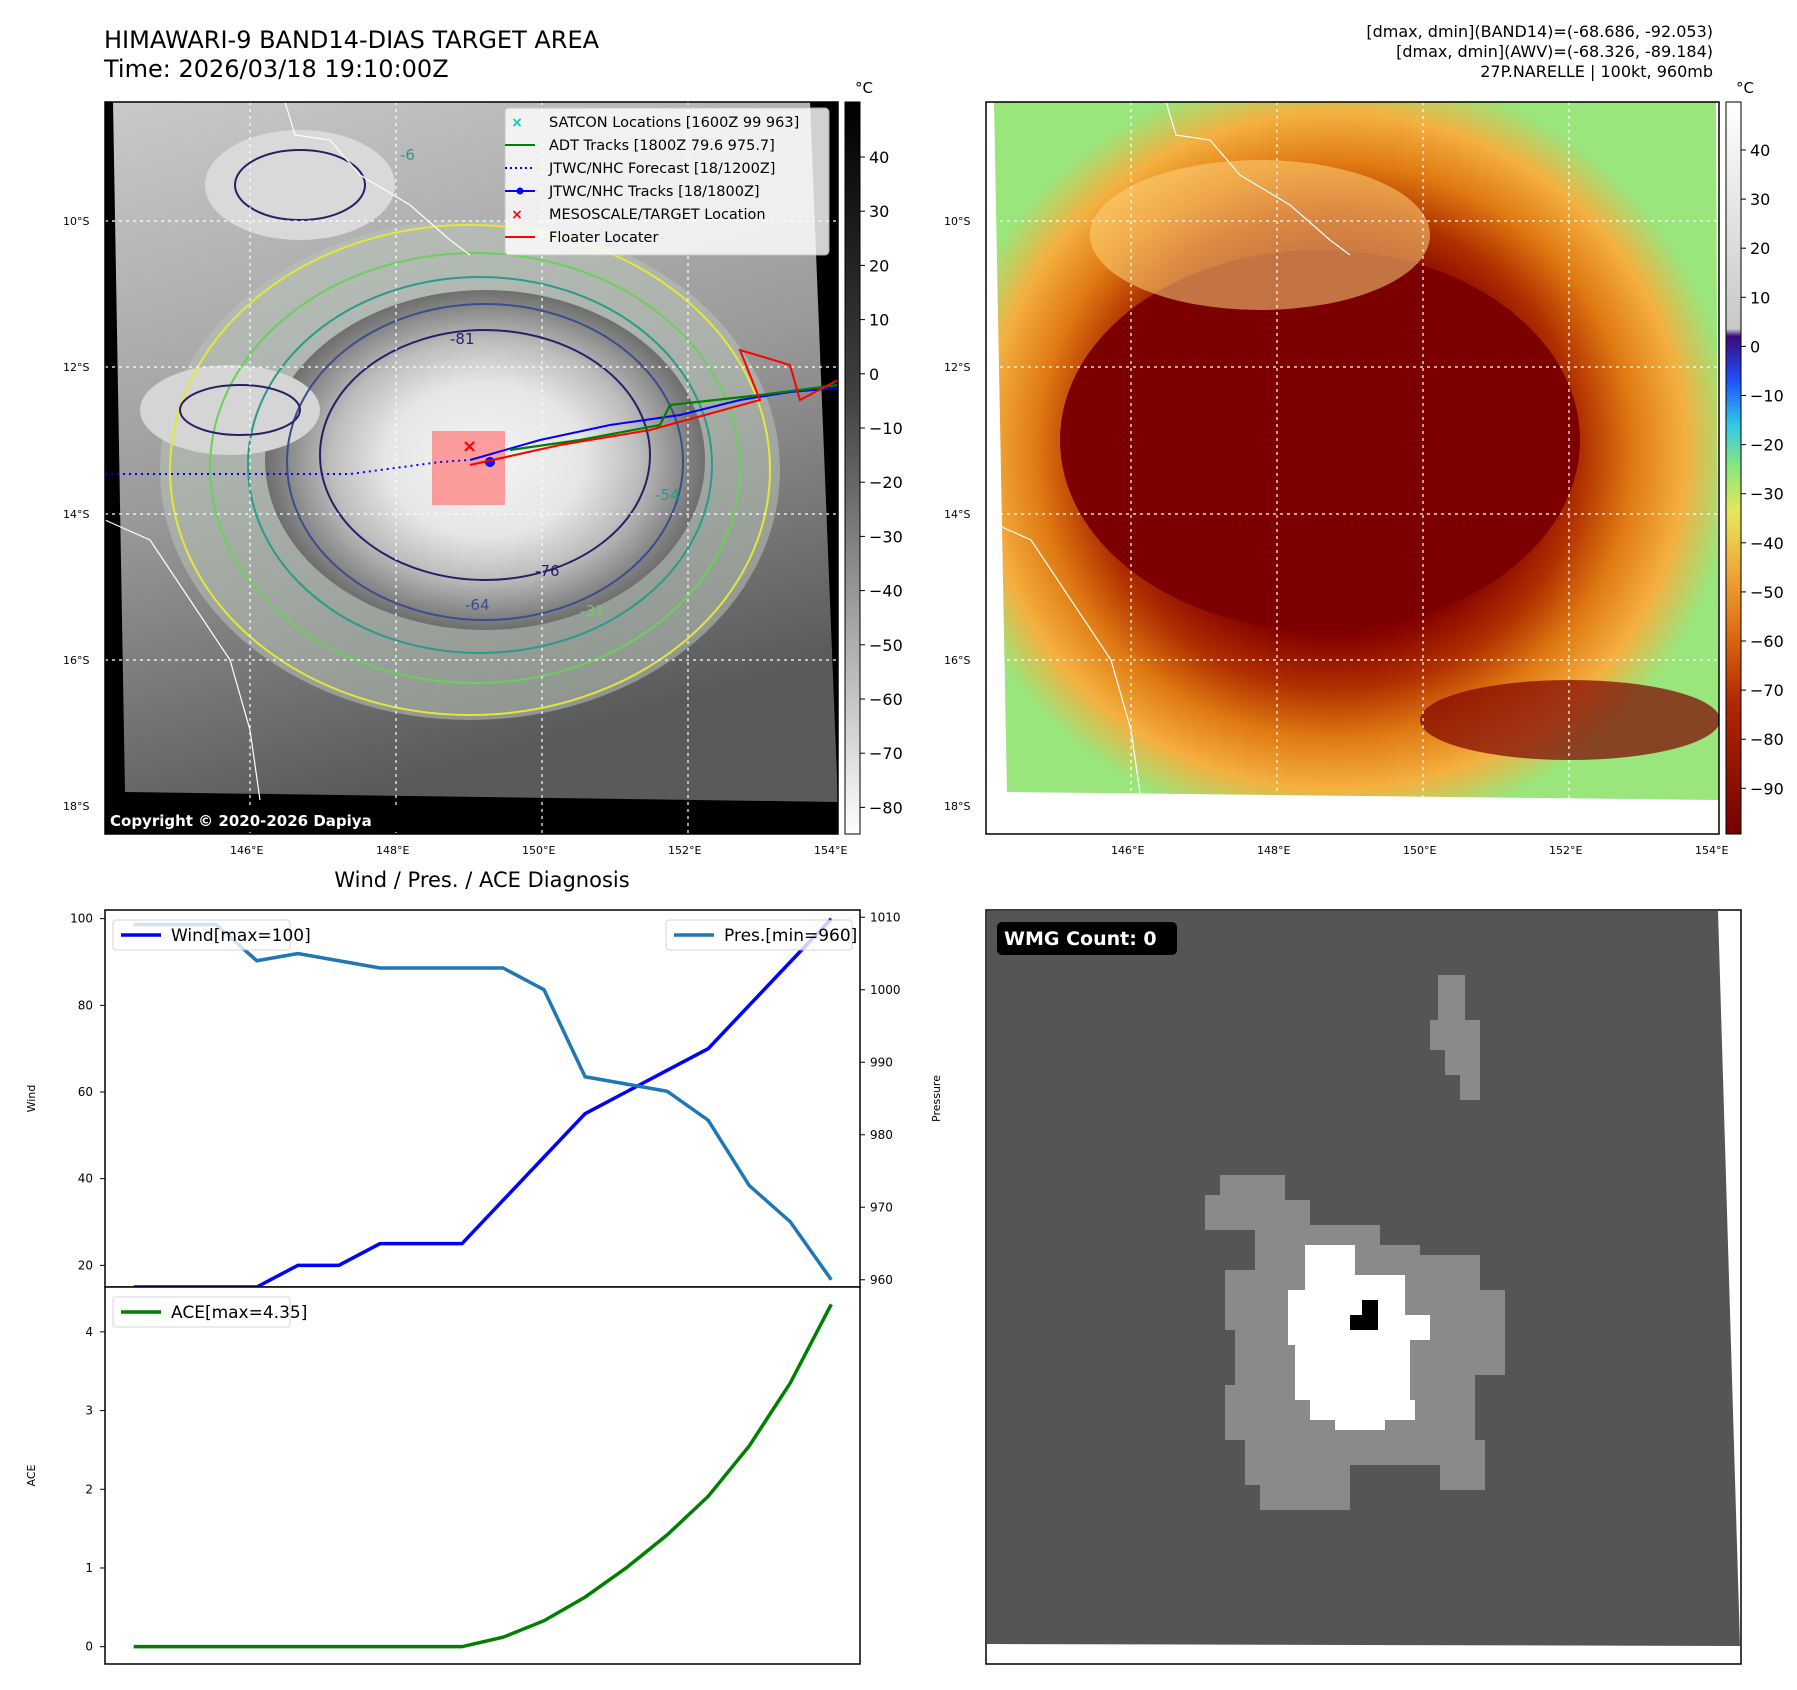 This screenshot has height=1690, width=1797. I want to click on legend-label: JTWC/NHC Tracks [18/1800Z], so click(654, 192).